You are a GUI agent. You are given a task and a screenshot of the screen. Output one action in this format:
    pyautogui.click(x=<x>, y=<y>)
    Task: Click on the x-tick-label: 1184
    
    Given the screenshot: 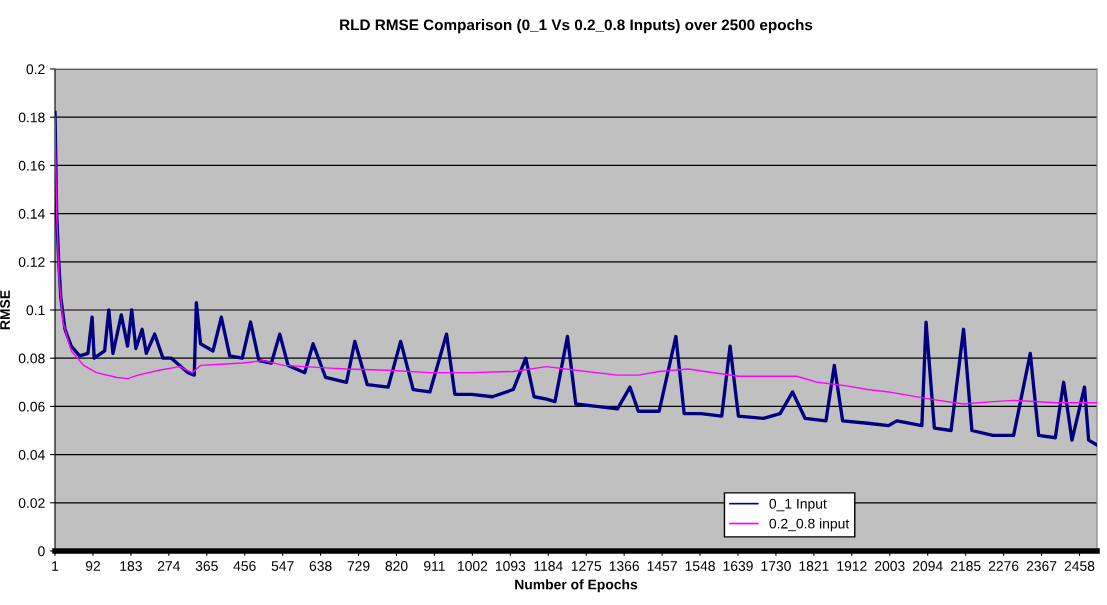 What is the action you would take?
    pyautogui.click(x=548, y=566)
    